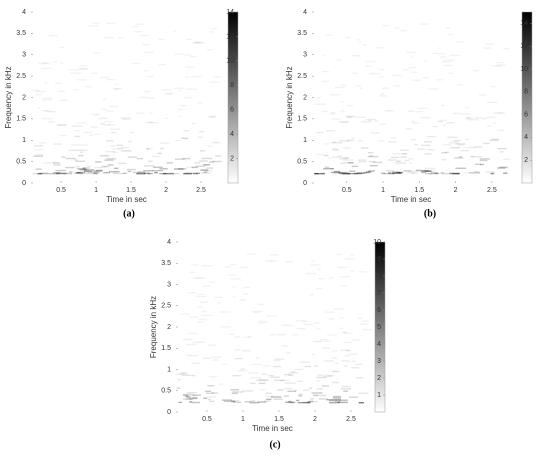 This screenshot has height=459, width=550. What do you see at coordinates (232, 134) in the screenshot?
I see `colorbar-tick-label: 4` at bounding box center [232, 134].